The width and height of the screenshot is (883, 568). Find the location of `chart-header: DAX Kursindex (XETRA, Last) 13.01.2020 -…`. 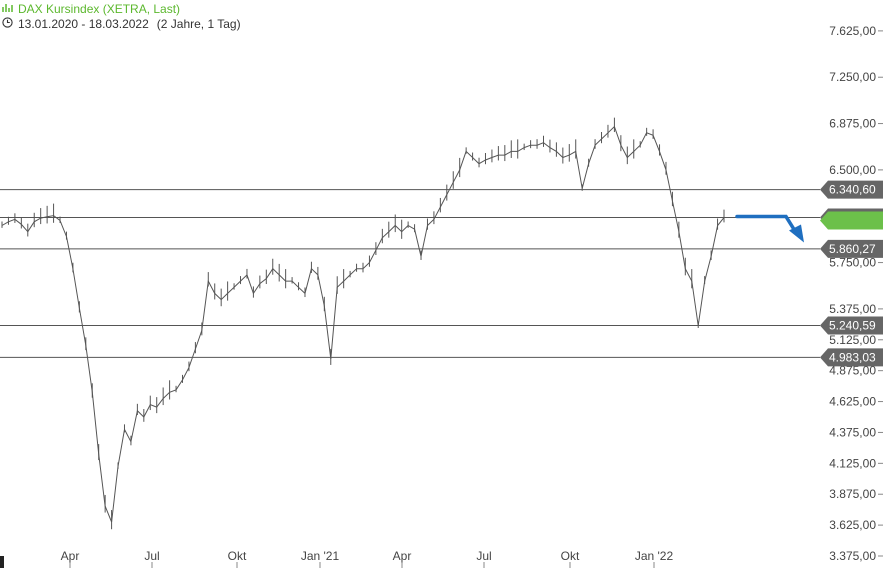

chart-header: DAX Kursindex (XETRA, Last) 13.01.2020 -… is located at coordinates (121, 17).